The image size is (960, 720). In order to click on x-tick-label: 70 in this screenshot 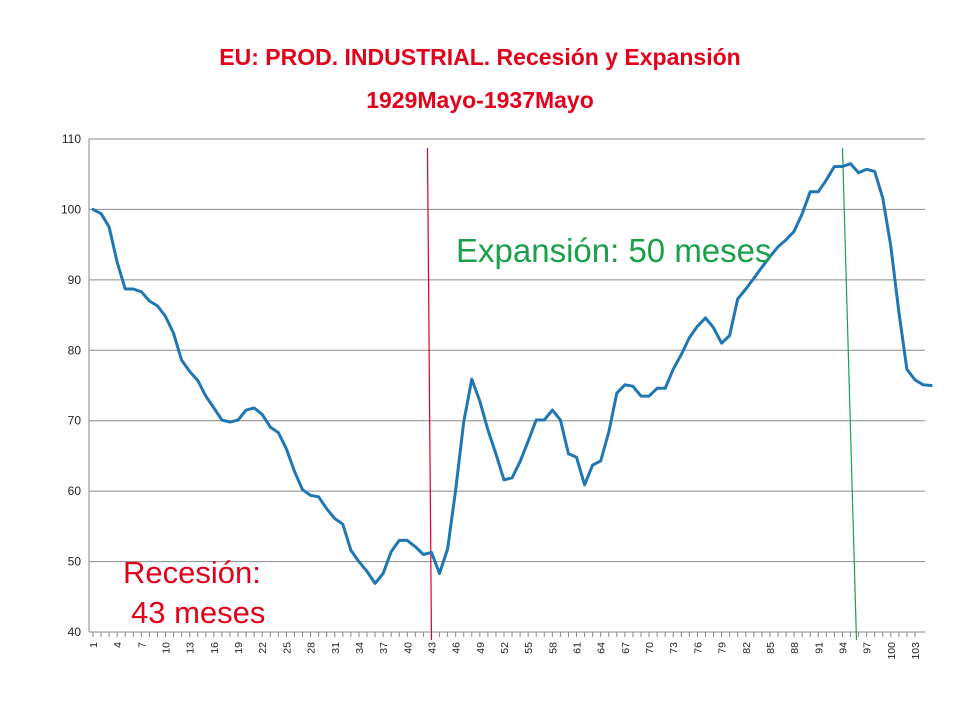, I will do `click(650, 648)`.